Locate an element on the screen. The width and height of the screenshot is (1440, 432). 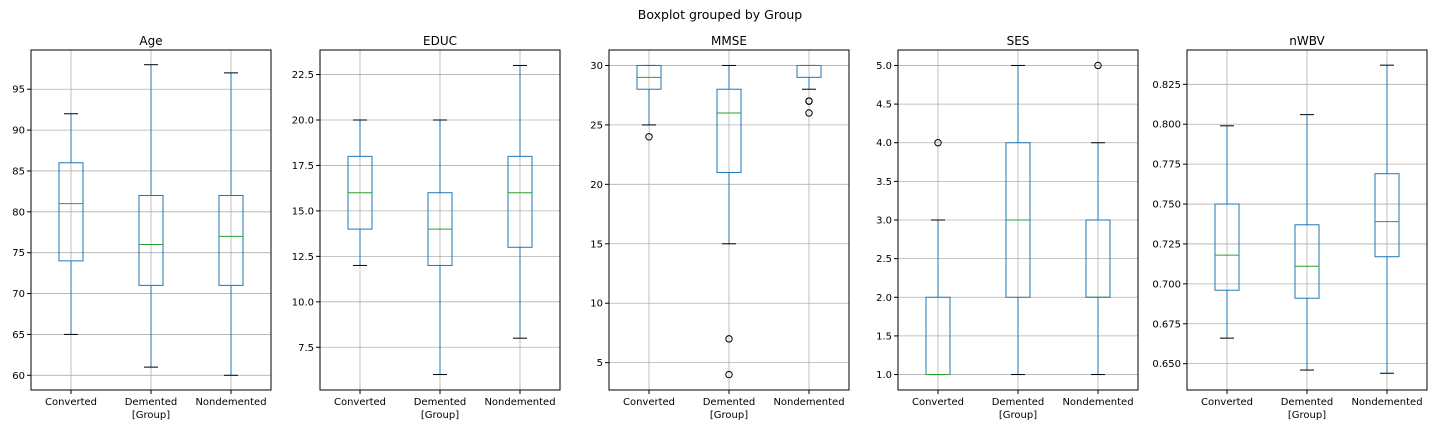
y-tick-label: 1.0 is located at coordinates (884, 375).